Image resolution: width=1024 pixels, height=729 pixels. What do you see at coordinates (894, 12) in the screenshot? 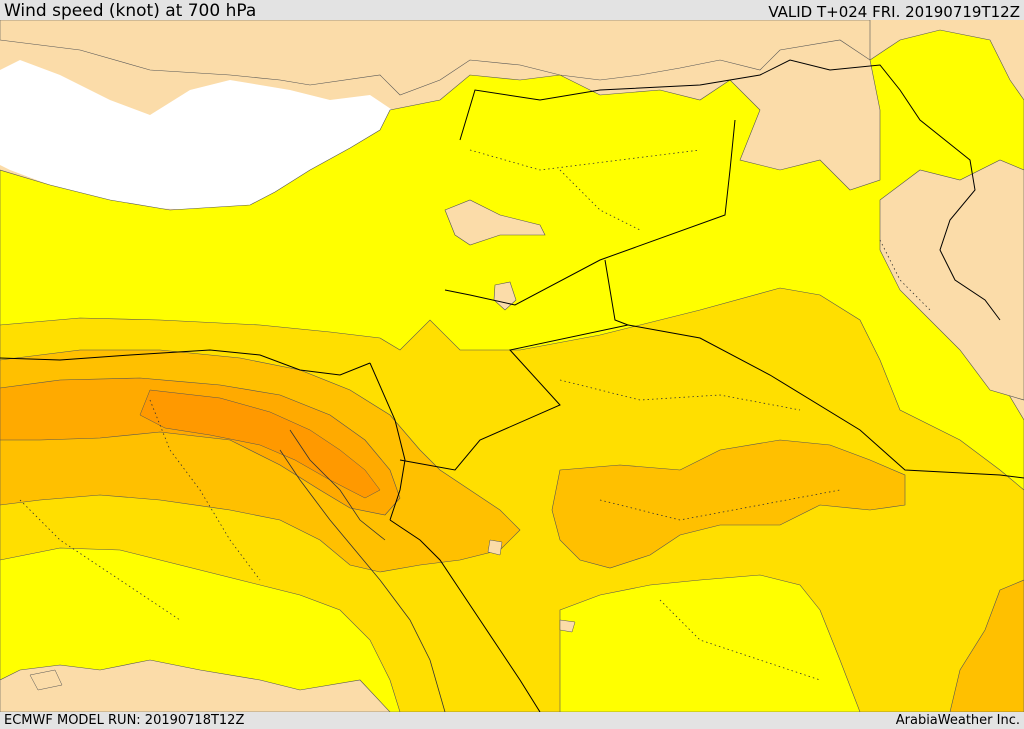
I see `valid-time: VALID T+024 FRI. 20190719T12Z` at bounding box center [894, 12].